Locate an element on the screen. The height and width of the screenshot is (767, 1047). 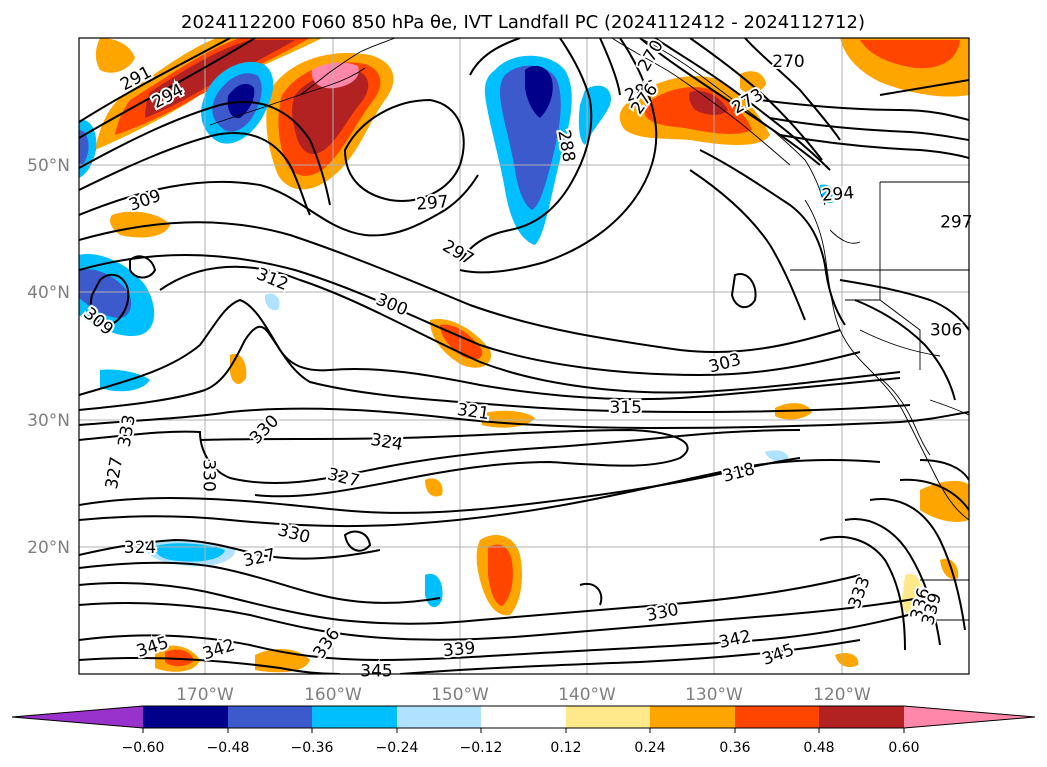
contour-label: 339 is located at coordinates (459, 649).